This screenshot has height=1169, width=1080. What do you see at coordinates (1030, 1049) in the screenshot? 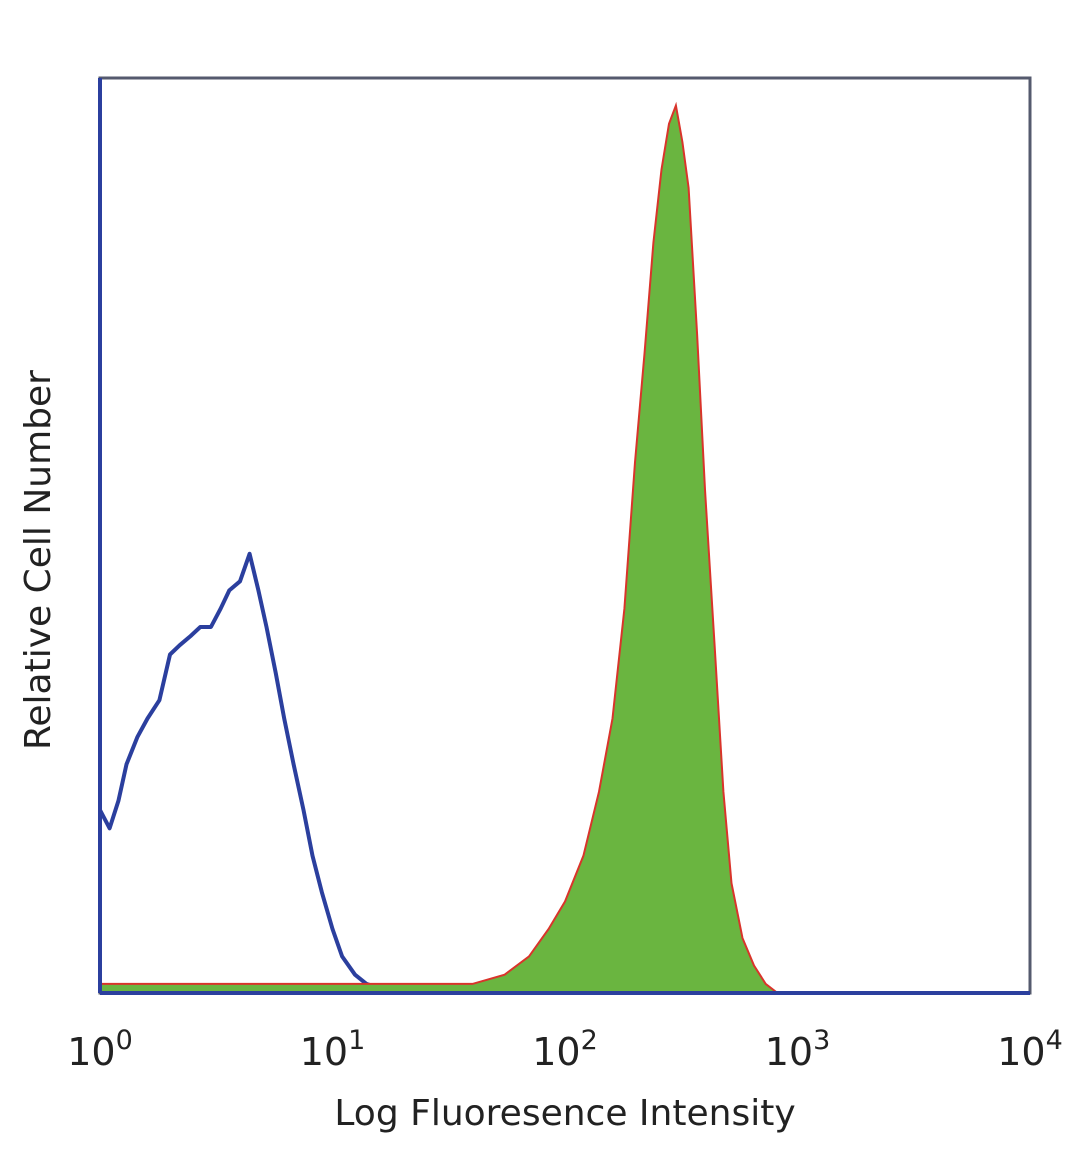
I see `x-tick-label-4: 104` at bounding box center [1030, 1049].